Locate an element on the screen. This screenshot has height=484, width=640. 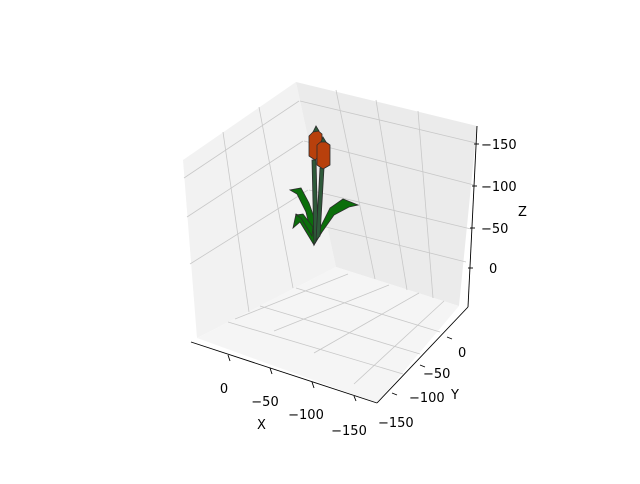
x-tick-label: −100 is located at coordinates (306, 415).